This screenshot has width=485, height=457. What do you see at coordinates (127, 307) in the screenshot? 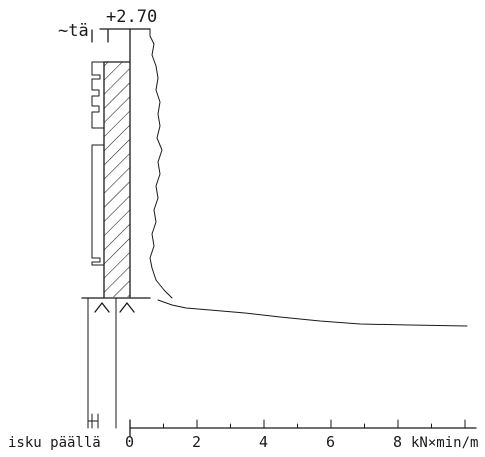
I see `pile-tip-right` at bounding box center [127, 307].